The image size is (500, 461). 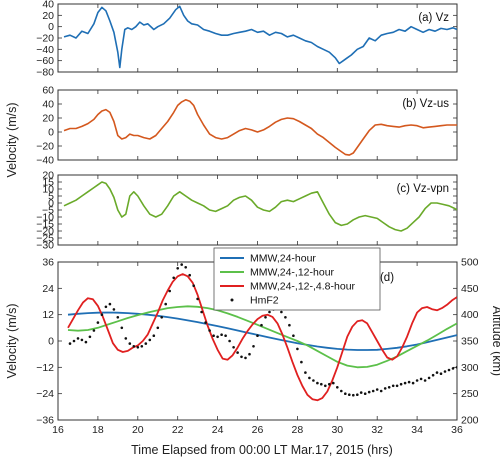 What do you see at coordinates (423, 189) in the screenshot?
I see `panel-label: (c) Vz-vpn` at bounding box center [423, 189].